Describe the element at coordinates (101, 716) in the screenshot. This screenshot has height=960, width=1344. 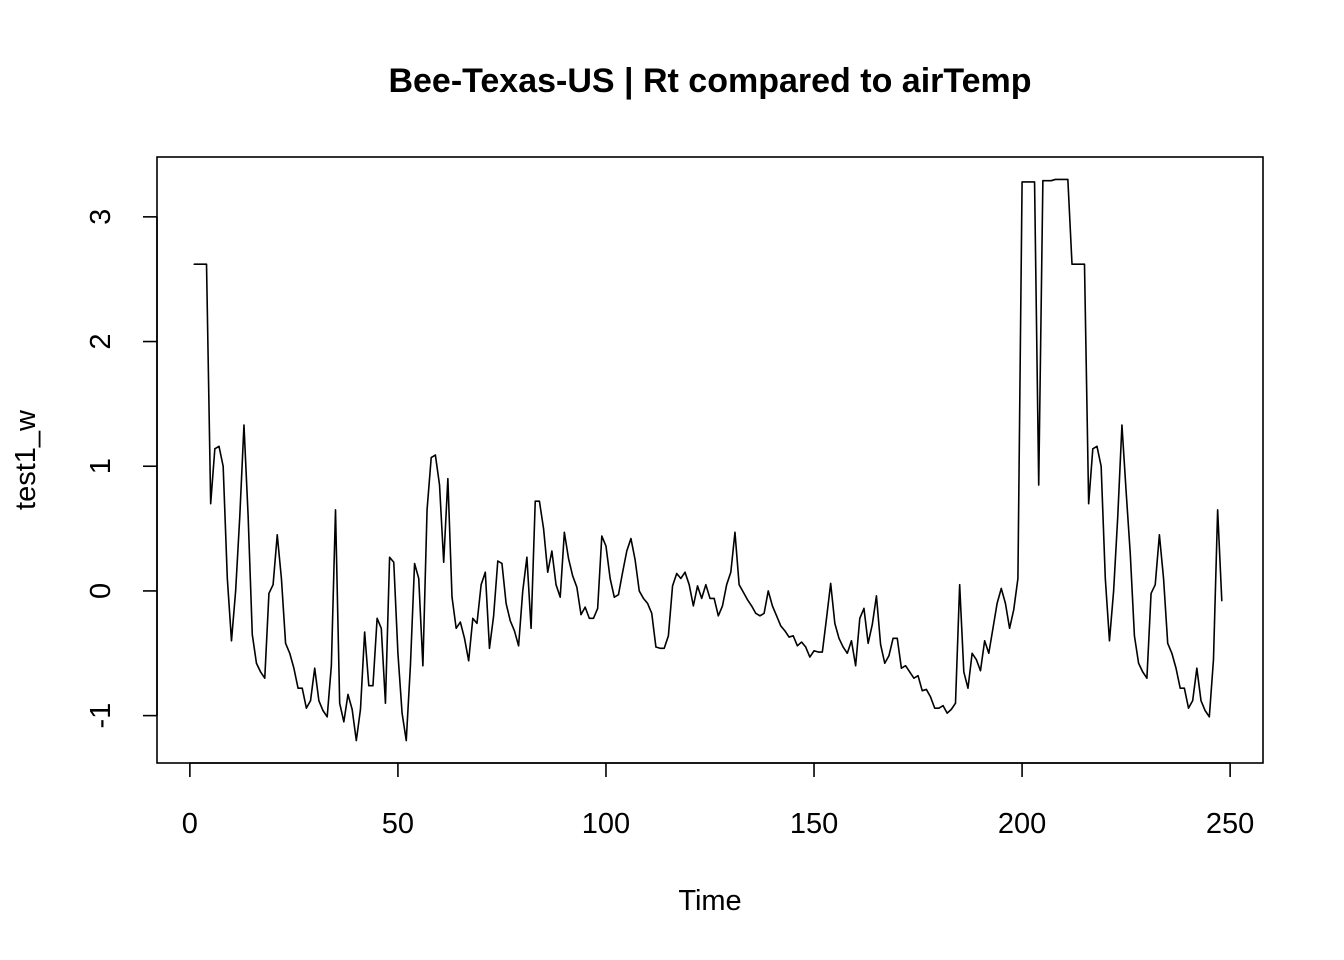
I see `y-tick-label: -1` at that location.